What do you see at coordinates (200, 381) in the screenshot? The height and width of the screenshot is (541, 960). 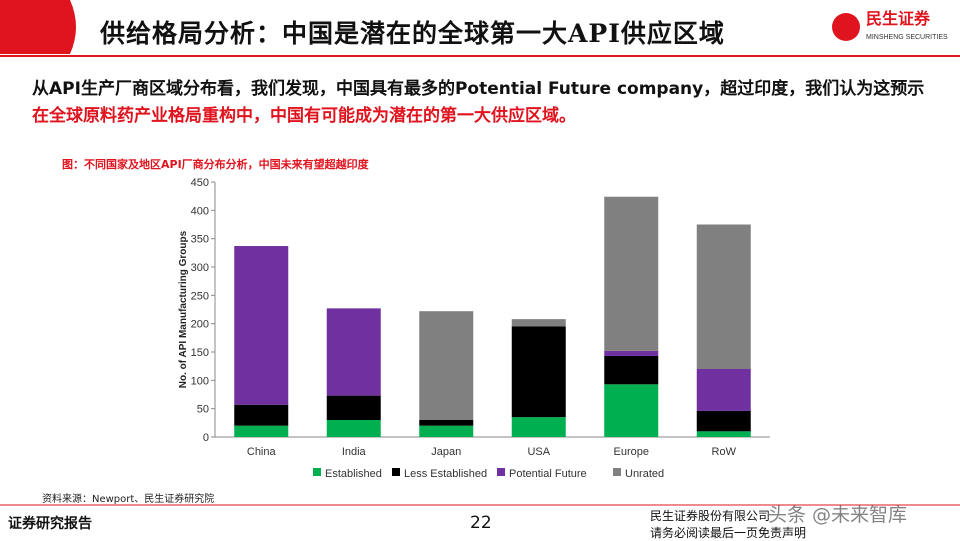 I see `y-tick-label: 100` at bounding box center [200, 381].